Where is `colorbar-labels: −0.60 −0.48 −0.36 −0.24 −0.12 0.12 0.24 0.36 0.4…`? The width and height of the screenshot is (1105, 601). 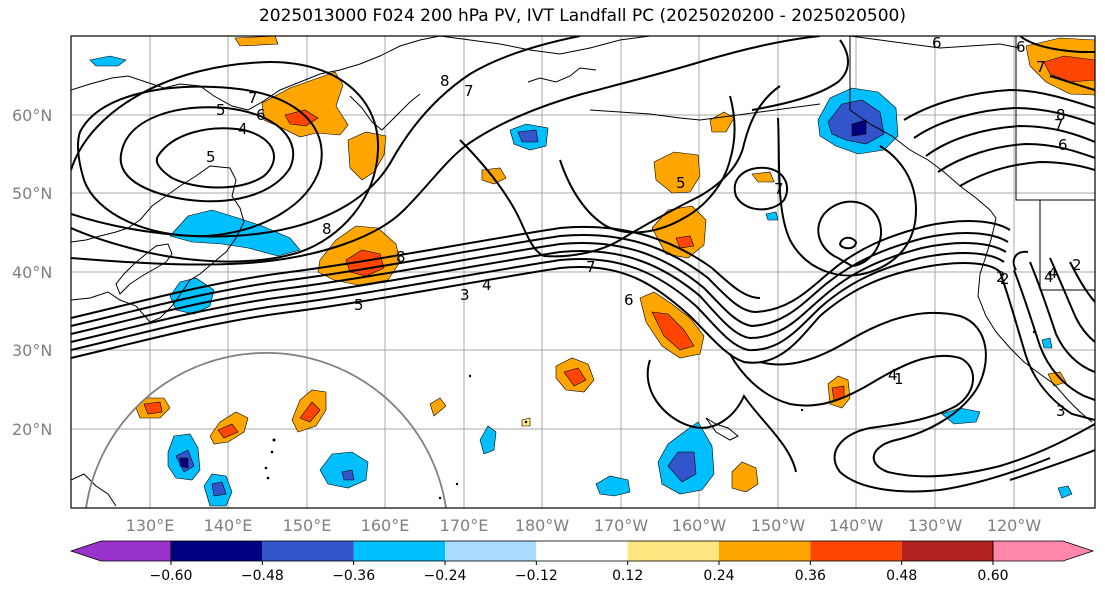
colorbar-labels: −0.60 −0.48 −0.36 −0.24 −0.12 0.12 0.24 0.36 0.4… is located at coordinates (579, 576).